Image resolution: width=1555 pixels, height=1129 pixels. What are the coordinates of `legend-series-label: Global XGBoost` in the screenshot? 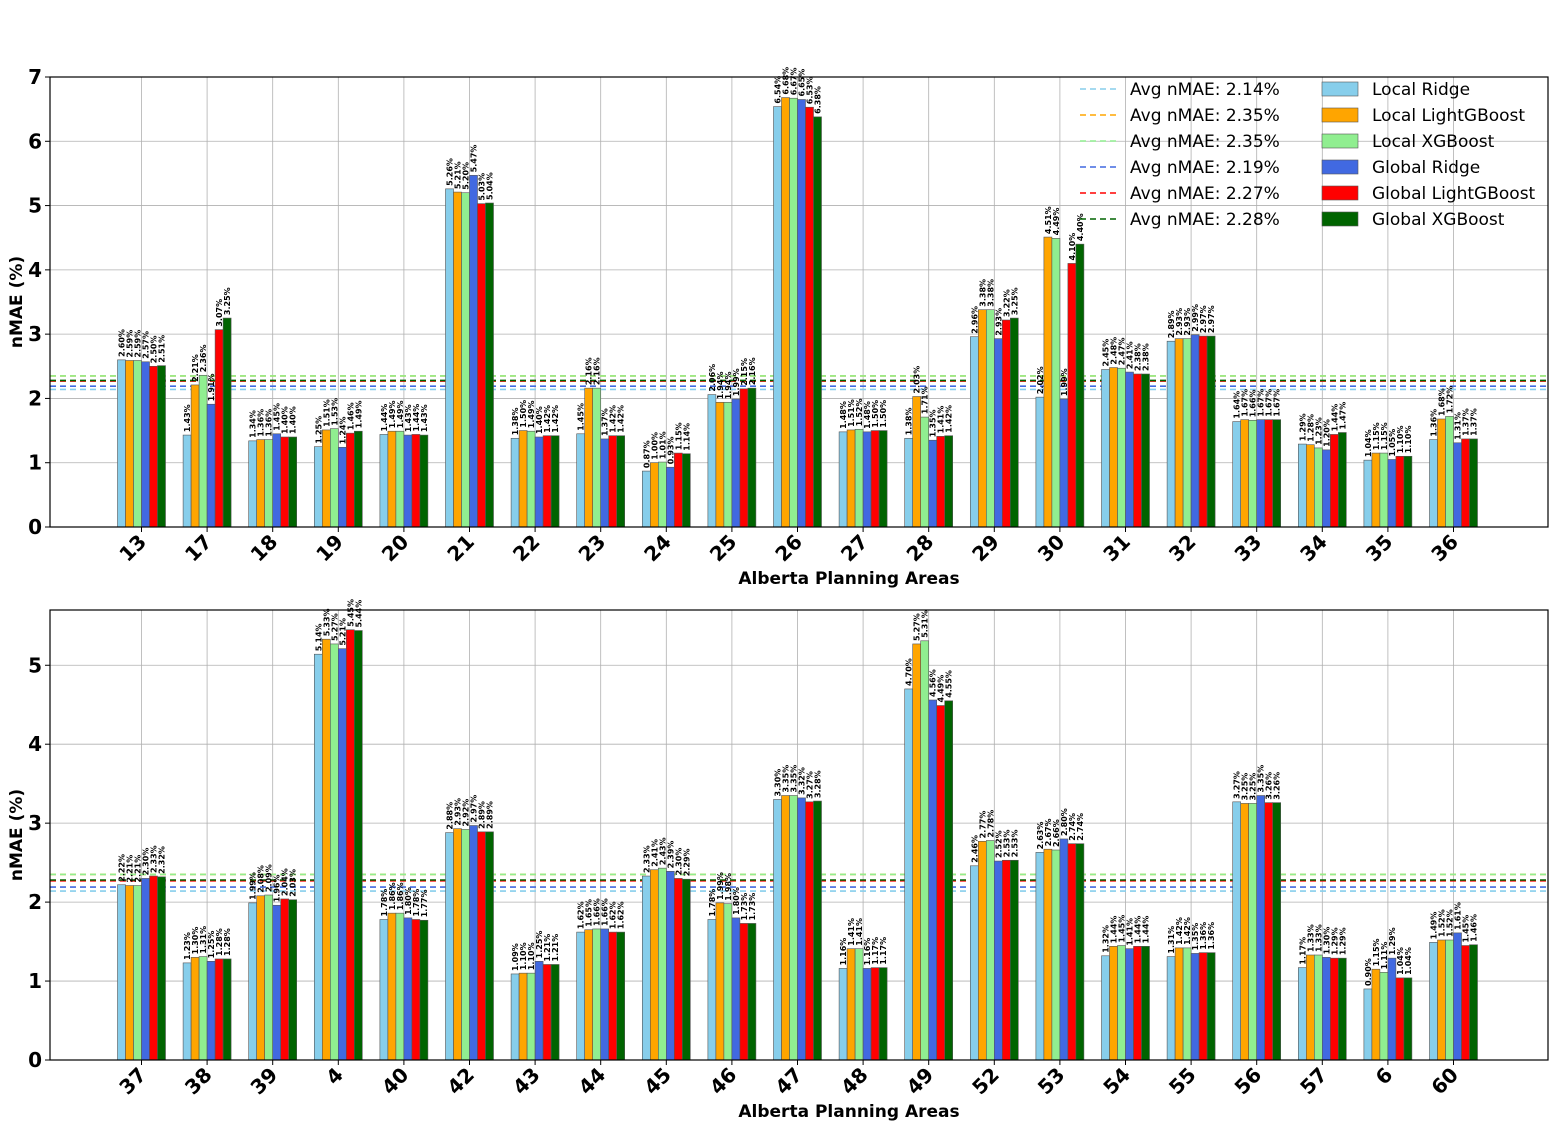 It's located at (1438, 220).